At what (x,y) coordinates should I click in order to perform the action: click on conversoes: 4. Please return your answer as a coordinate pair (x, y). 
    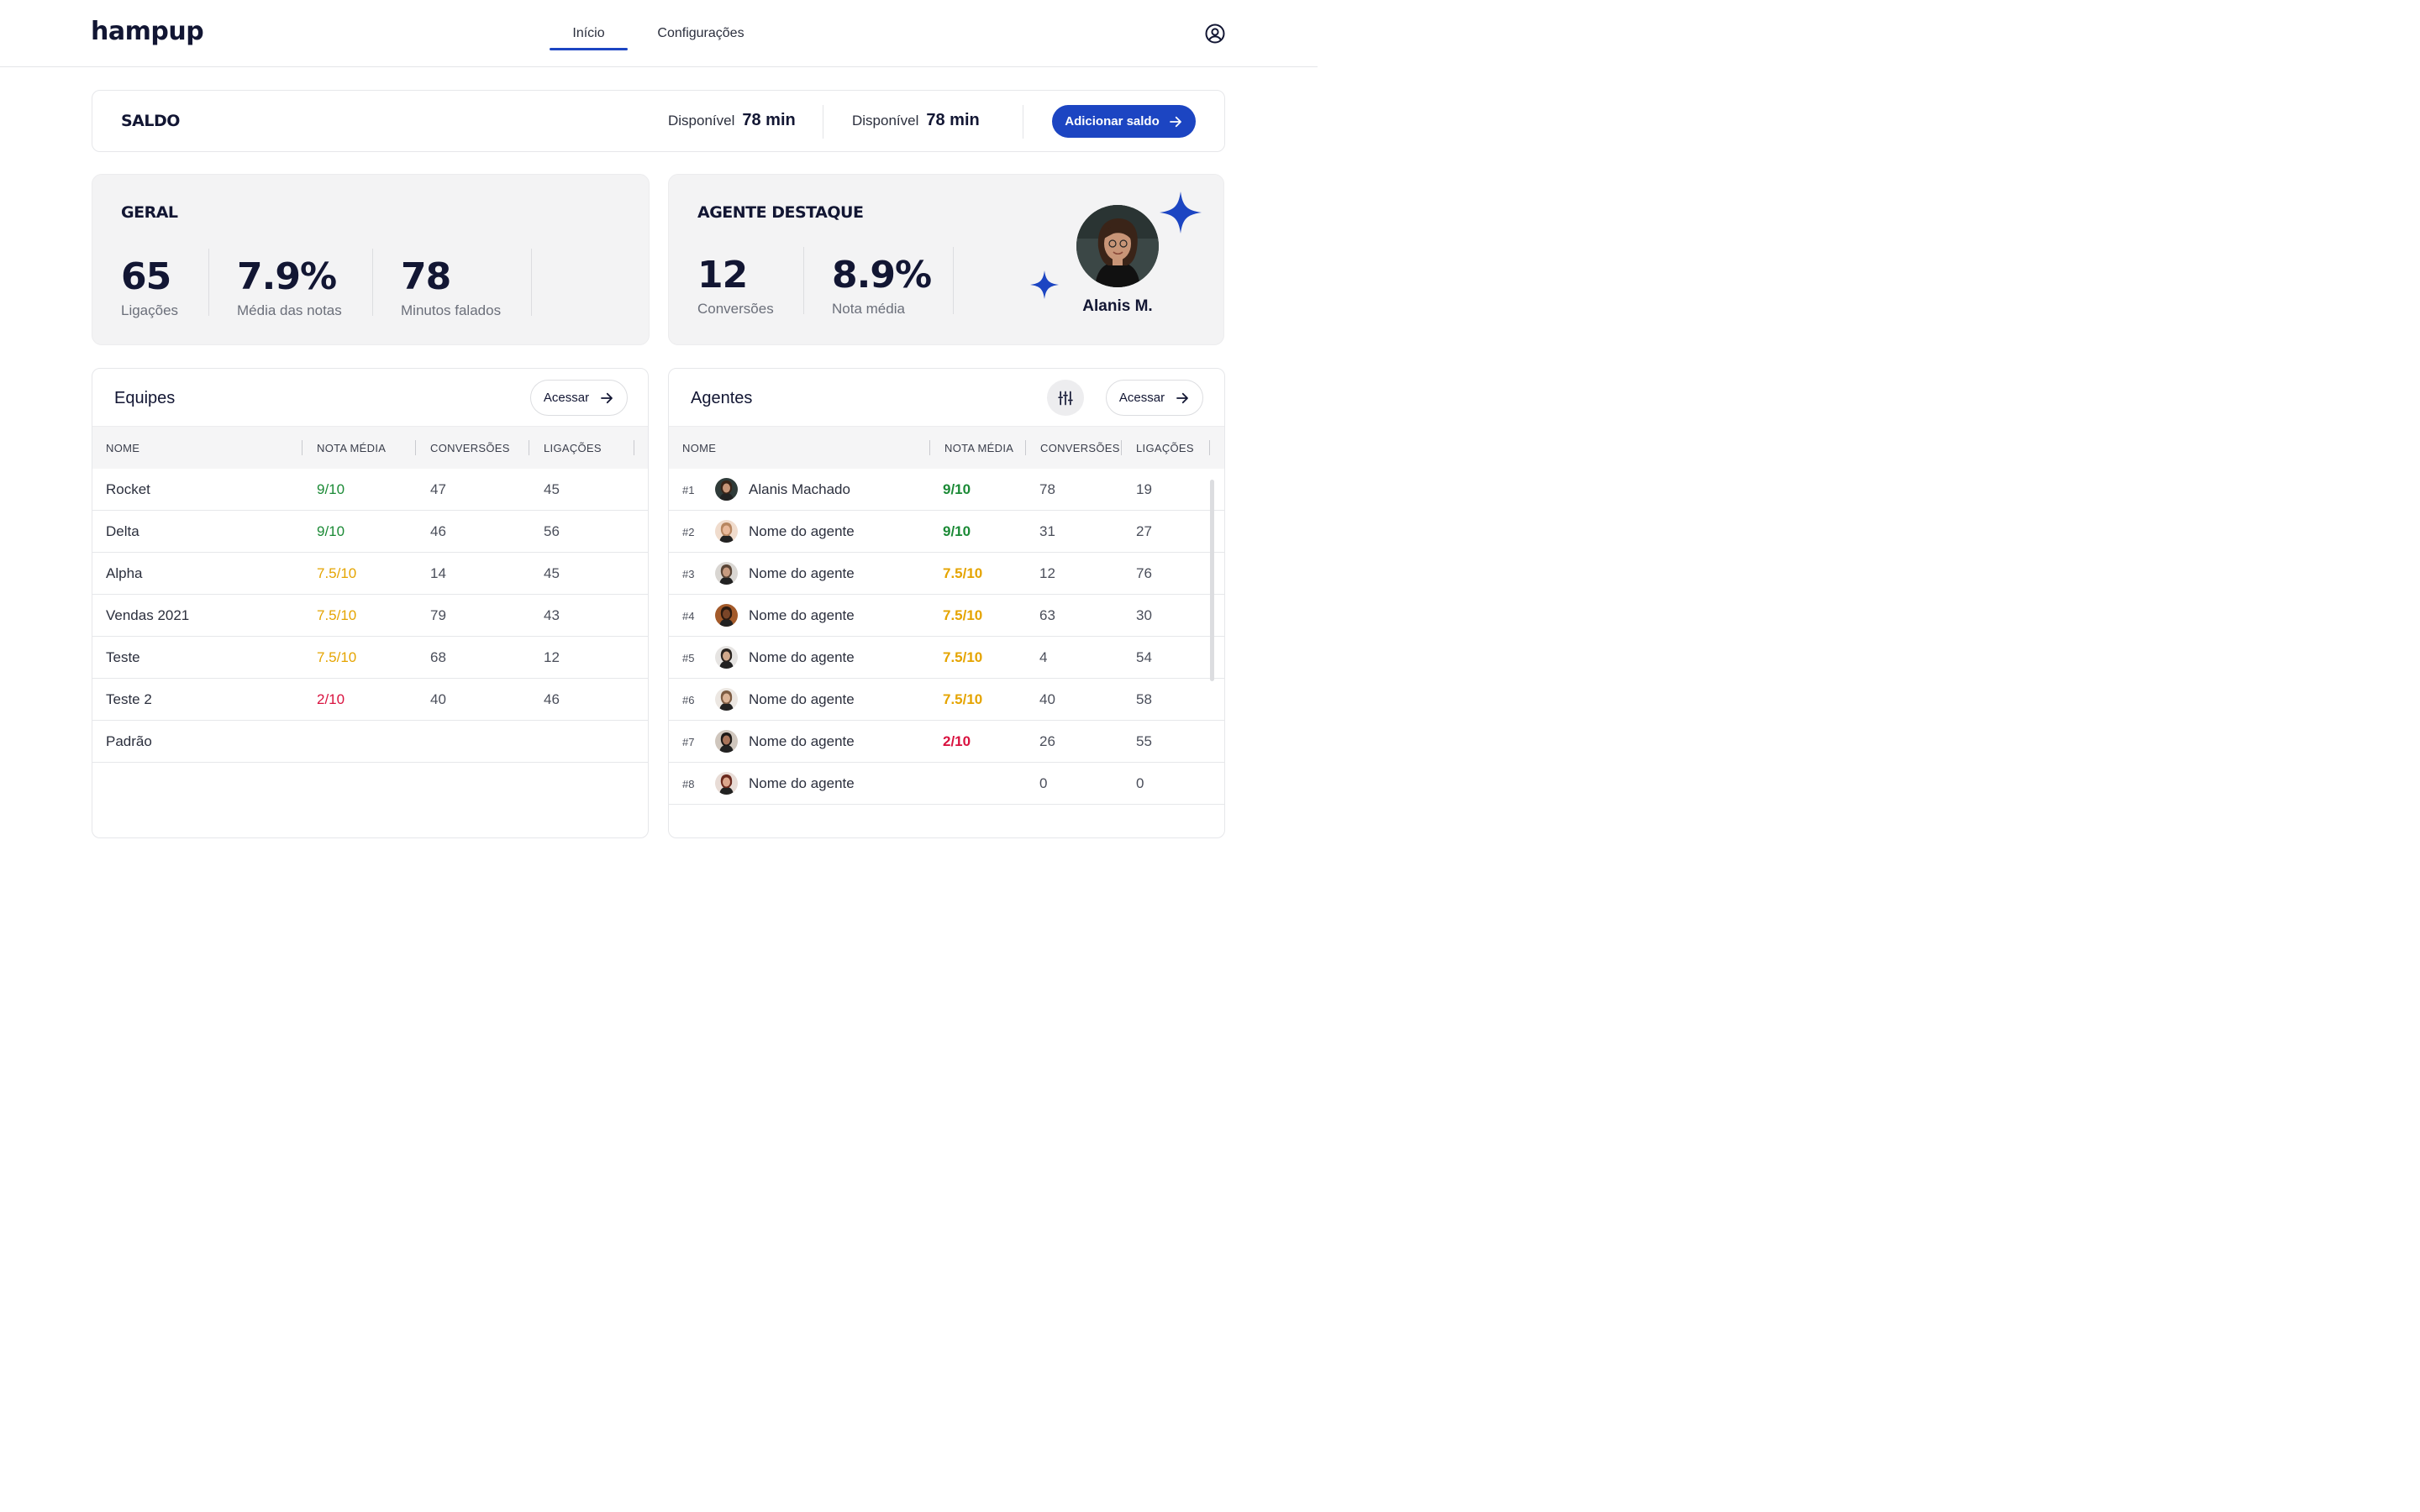
    Looking at the image, I should click on (1043, 657).